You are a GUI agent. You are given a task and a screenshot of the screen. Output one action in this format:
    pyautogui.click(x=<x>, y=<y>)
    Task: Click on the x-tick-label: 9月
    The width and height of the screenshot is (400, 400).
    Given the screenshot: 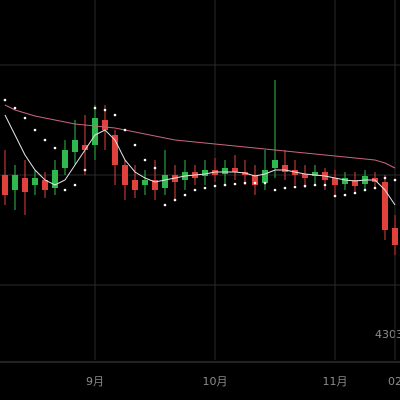 What is the action you would take?
    pyautogui.click(x=95, y=381)
    